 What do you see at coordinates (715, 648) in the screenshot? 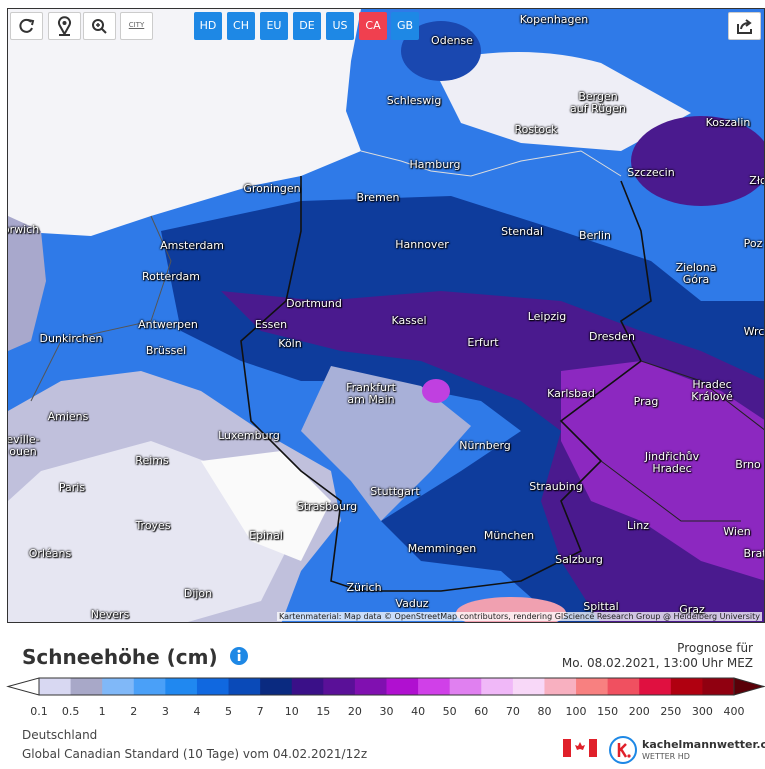
I see `forecast-label: Prognose für` at bounding box center [715, 648].